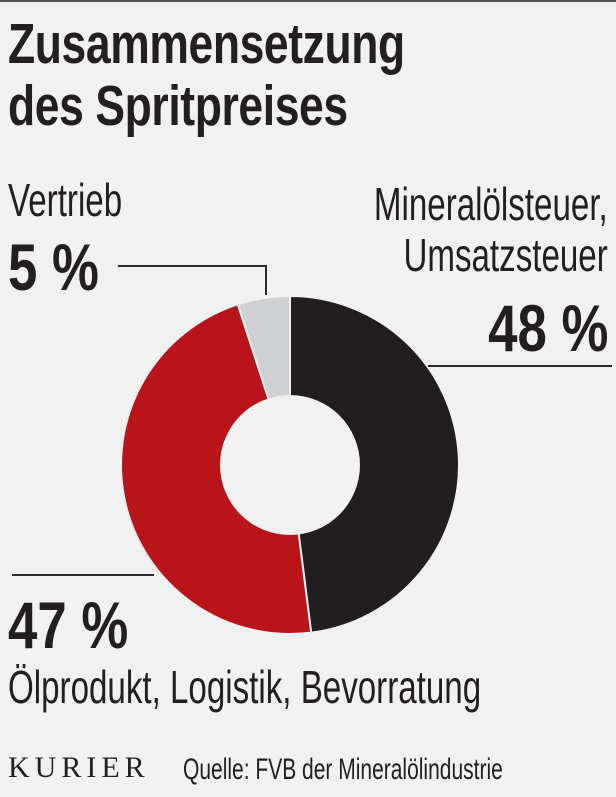 The image size is (616, 797). What do you see at coordinates (505, 255) in the screenshot?
I see `label-mineral-line-2-text: Umsatzsteuer` at bounding box center [505, 255].